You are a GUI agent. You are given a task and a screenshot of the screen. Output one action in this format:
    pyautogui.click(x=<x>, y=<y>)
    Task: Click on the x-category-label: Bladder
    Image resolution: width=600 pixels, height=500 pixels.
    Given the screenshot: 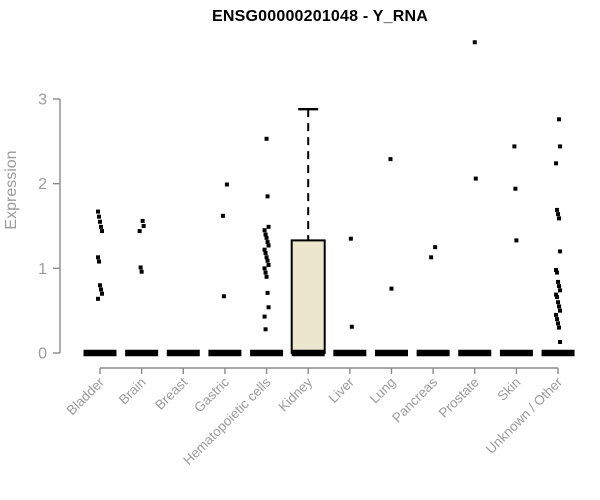 What is the action you would take?
    pyautogui.click(x=86, y=396)
    